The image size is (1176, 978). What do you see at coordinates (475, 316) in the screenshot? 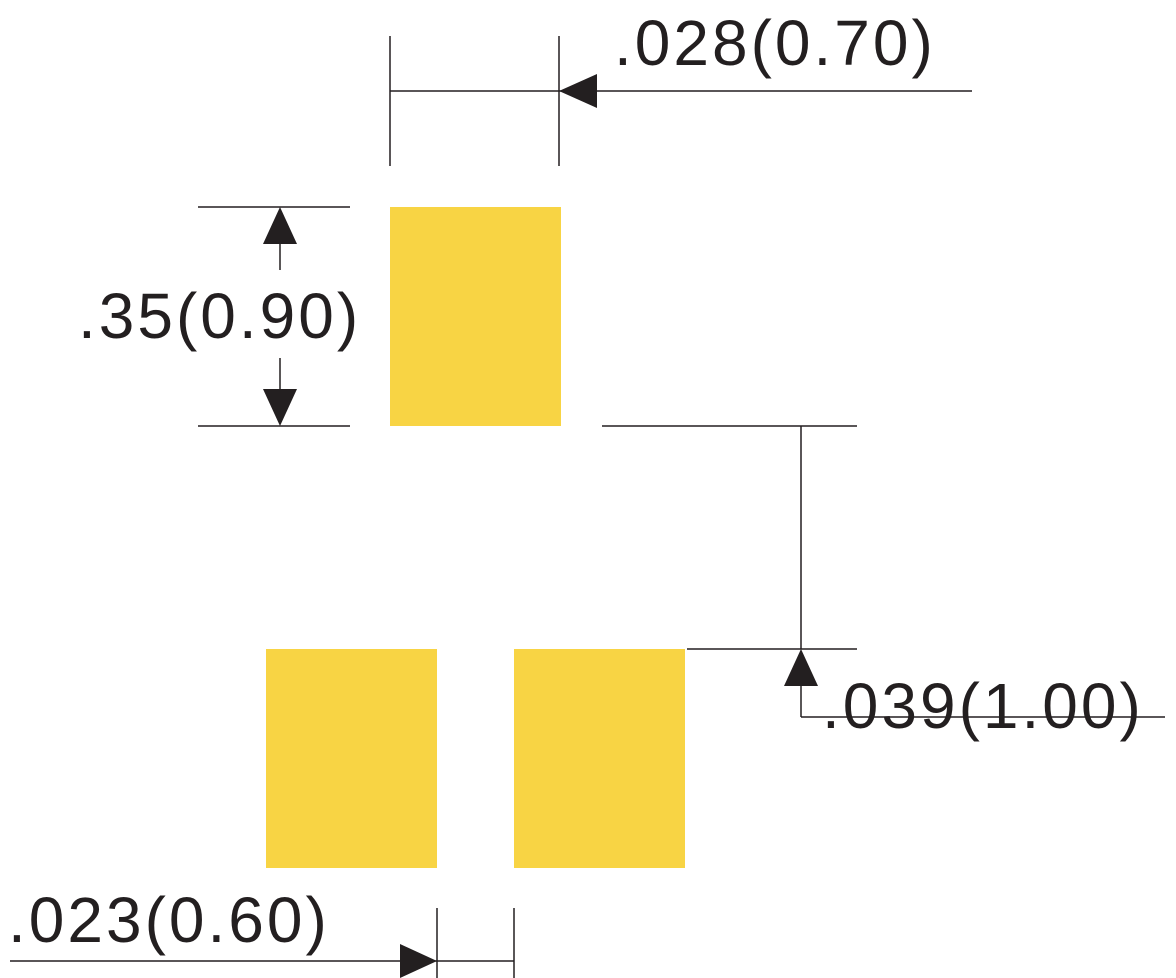
I see `top-pad` at bounding box center [475, 316].